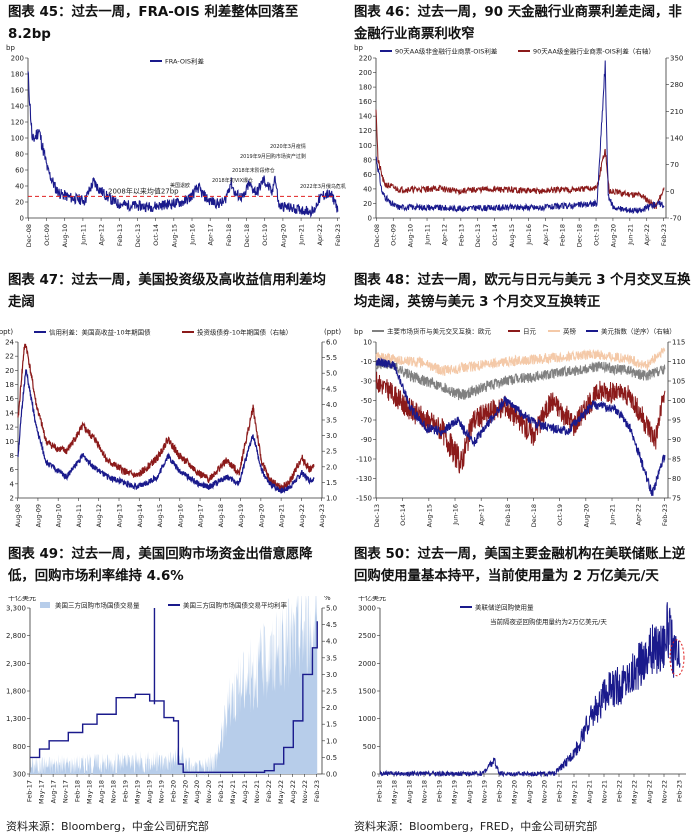 The image size is (700, 835). I want to click on series-line-investment-grade, so click(166, 417).